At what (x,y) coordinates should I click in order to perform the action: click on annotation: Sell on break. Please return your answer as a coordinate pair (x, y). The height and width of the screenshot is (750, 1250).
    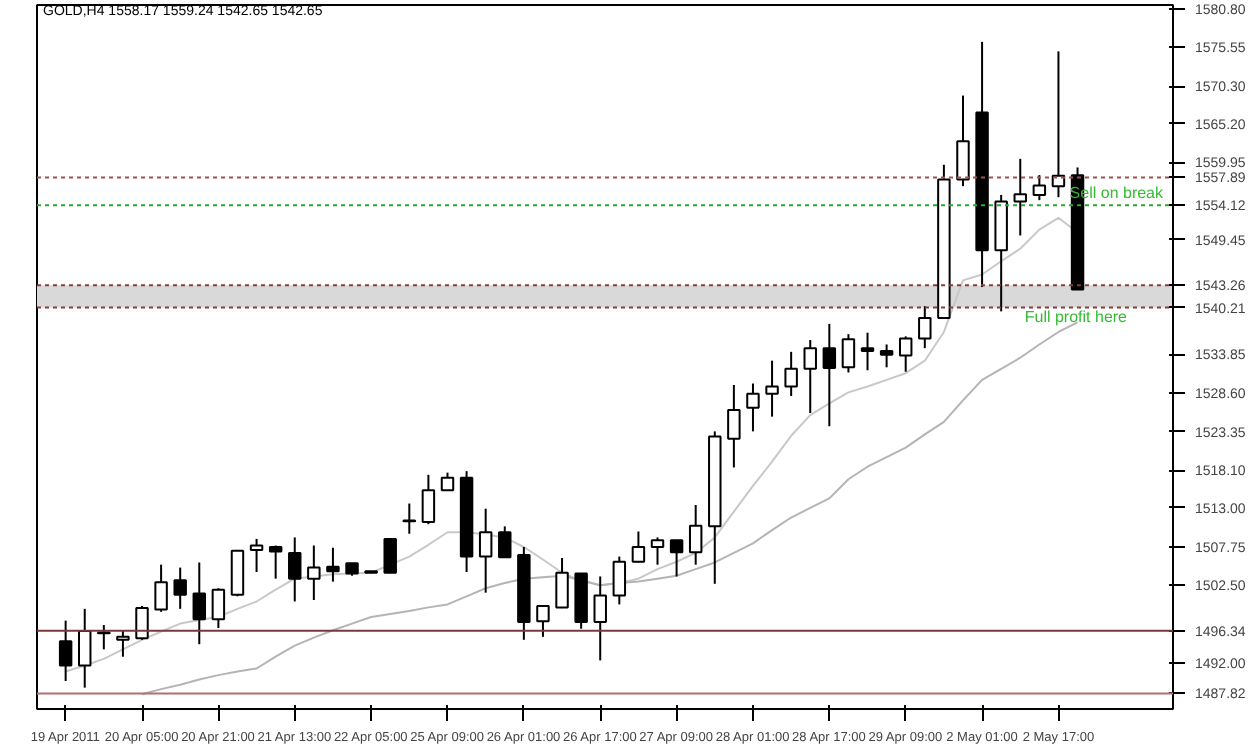
    Looking at the image, I should click on (1117, 193).